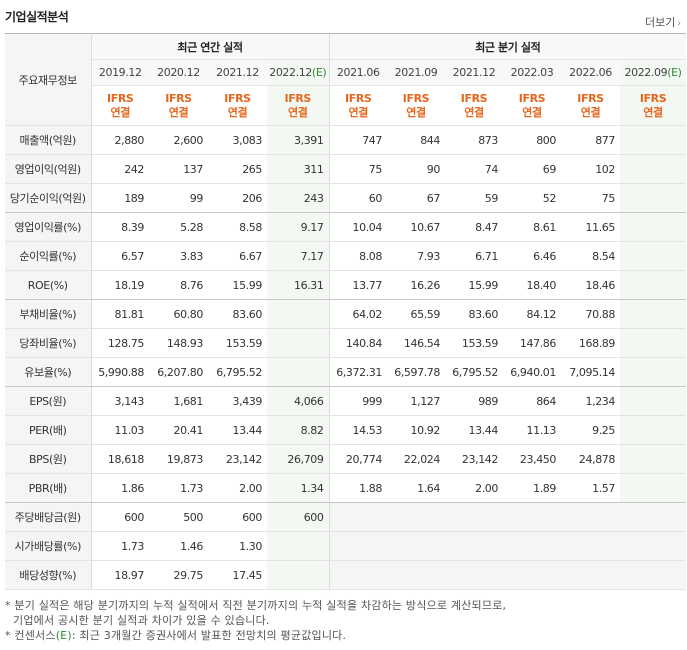  I want to click on table-cell: 800, so click(532, 140).